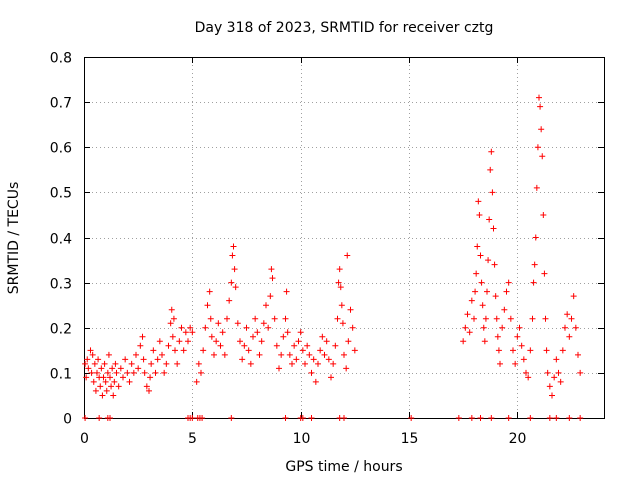 This screenshot has width=640, height=480. What do you see at coordinates (61, 194) in the screenshot?
I see `y-tick-label: 0.5` at bounding box center [61, 194].